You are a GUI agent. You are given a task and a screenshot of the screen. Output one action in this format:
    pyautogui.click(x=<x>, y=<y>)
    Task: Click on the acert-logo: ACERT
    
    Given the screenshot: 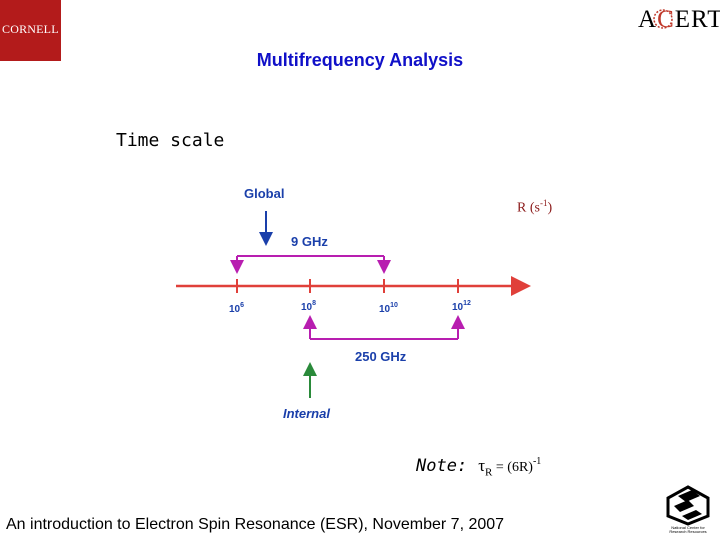 What is the action you would take?
    pyautogui.click(x=677, y=21)
    